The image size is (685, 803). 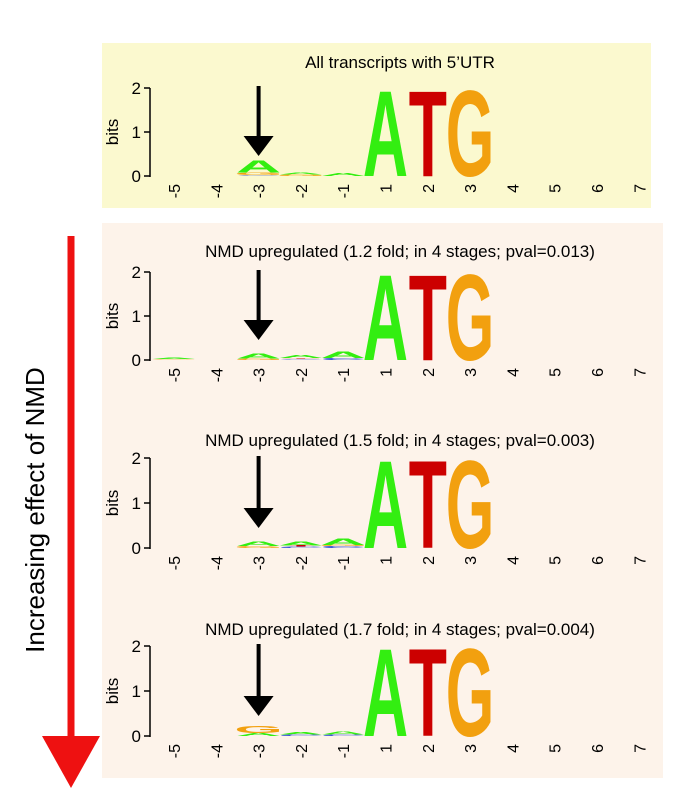 What do you see at coordinates (400, 62) in the screenshot?
I see `logo-title: All transcripts with 5’UTR` at bounding box center [400, 62].